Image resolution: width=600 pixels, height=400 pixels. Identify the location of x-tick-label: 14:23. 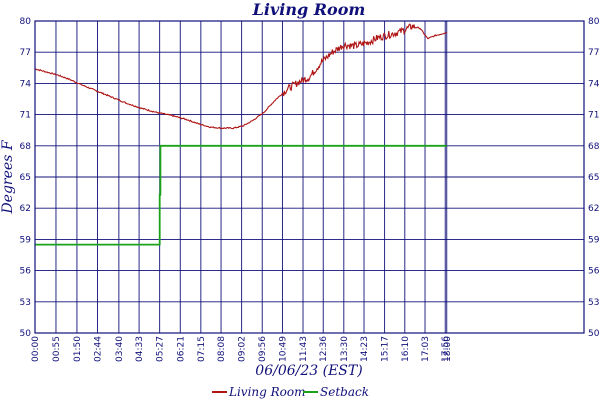
(365, 349).